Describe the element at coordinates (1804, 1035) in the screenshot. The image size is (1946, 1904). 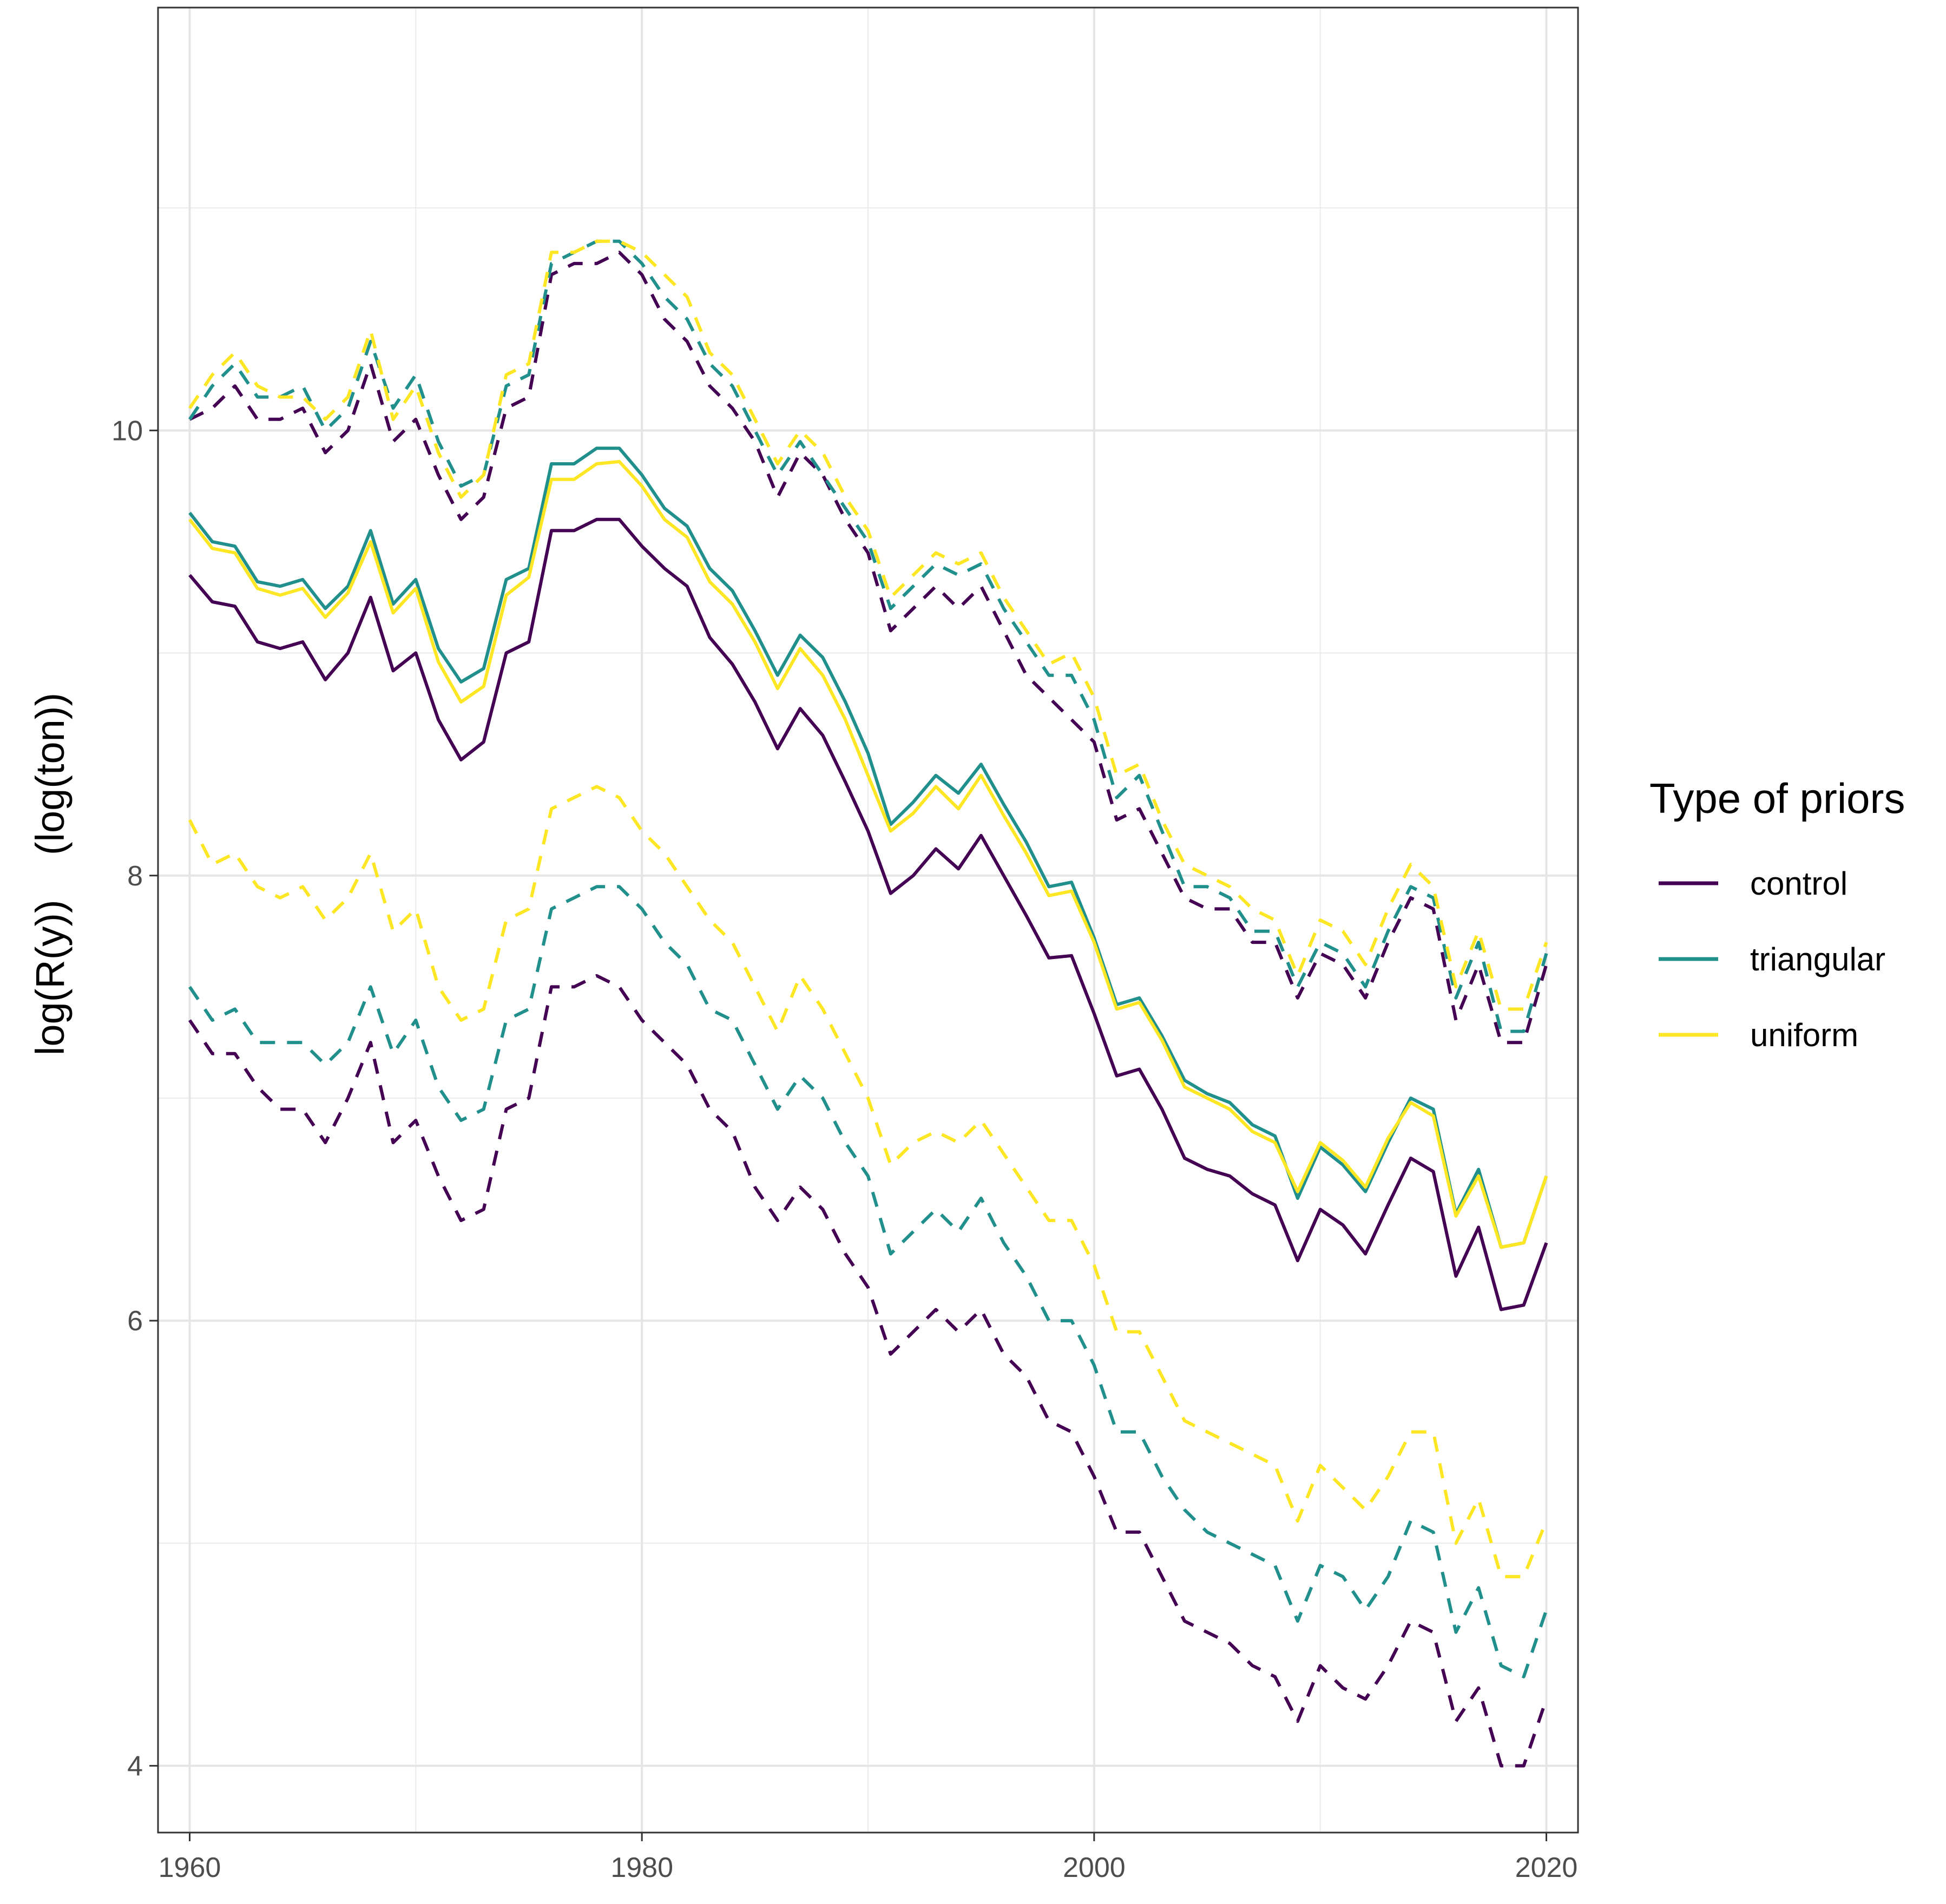
I see `legend-label-uniform: uniform` at that location.